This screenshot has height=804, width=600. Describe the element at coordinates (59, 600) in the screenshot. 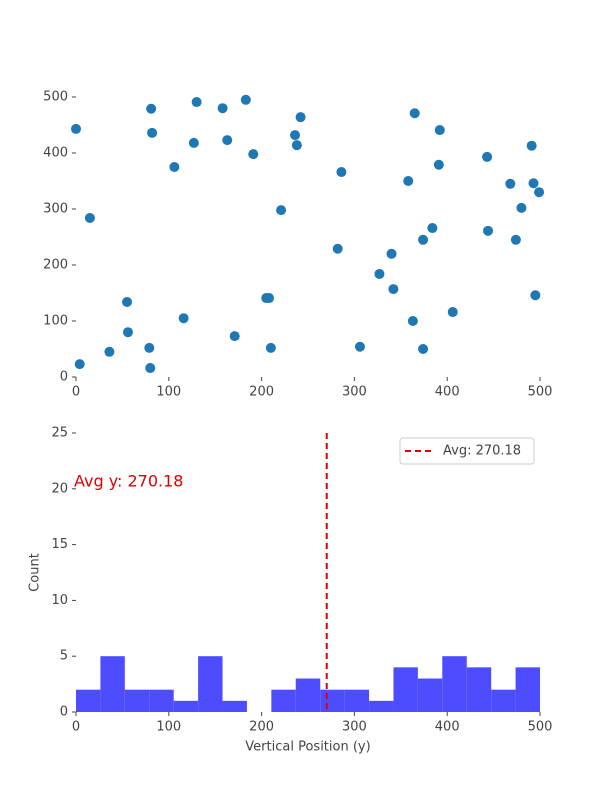

I see `y-tick-label: 10` at that location.